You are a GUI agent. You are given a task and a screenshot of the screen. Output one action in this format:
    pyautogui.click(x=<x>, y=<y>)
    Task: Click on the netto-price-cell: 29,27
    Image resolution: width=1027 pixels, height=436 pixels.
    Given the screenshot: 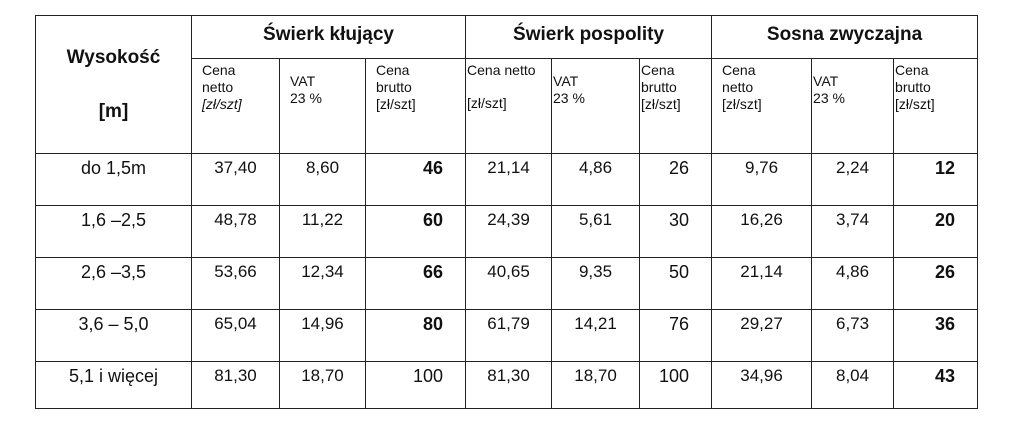 What is the action you would take?
    pyautogui.click(x=762, y=335)
    